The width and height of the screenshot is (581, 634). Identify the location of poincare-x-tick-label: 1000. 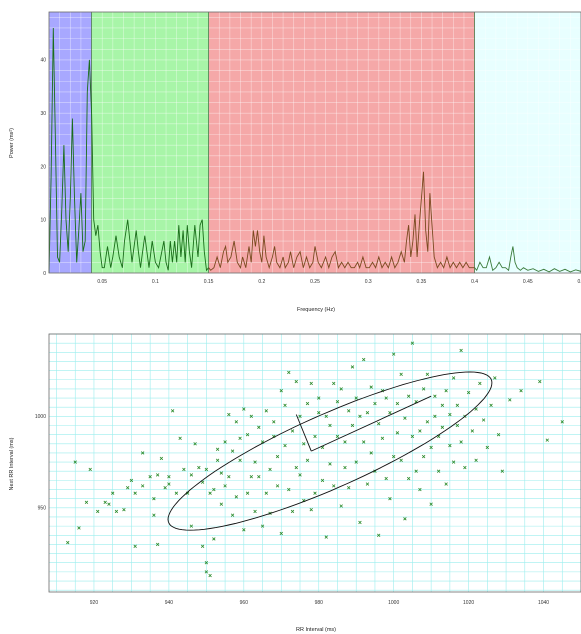
(393, 603).